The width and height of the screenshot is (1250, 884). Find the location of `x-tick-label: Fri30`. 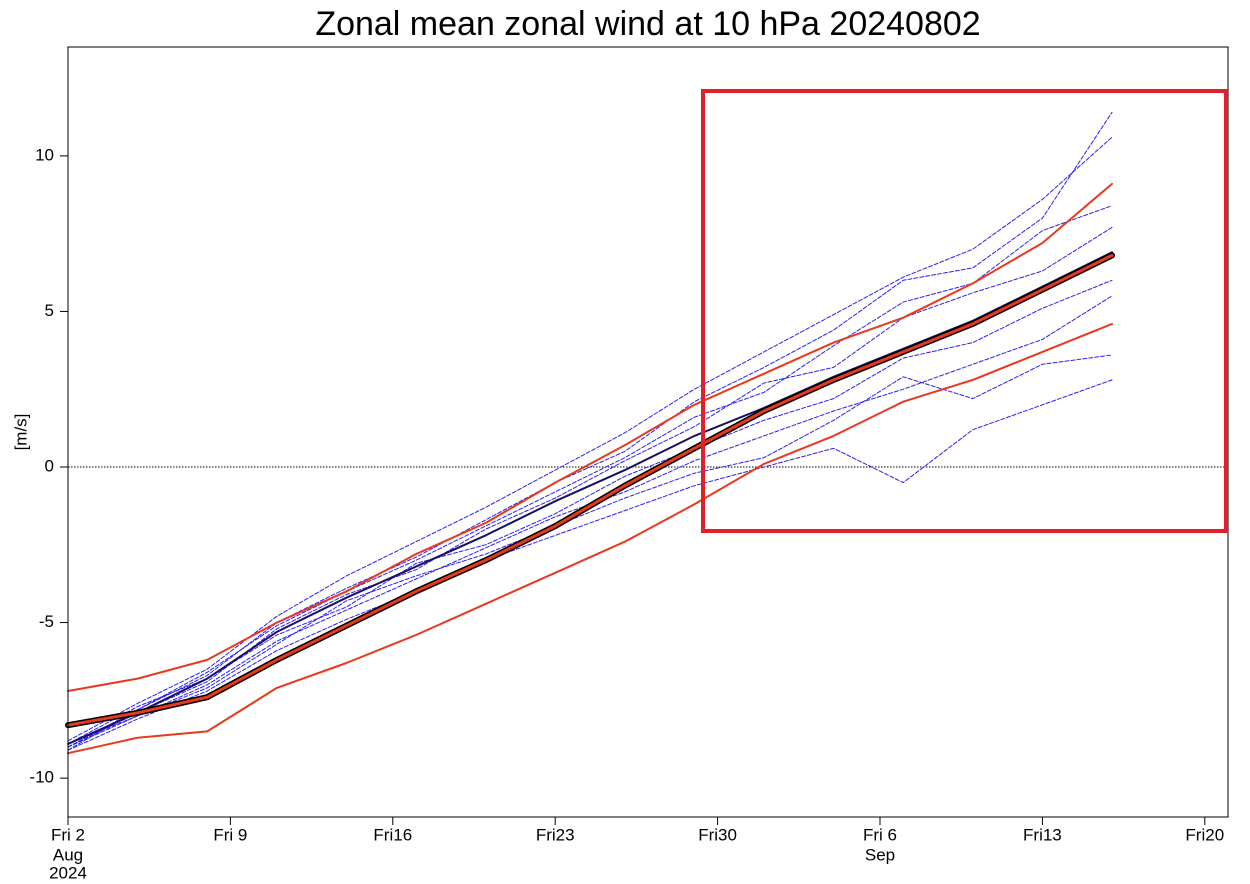

x-tick-label: Fri30 is located at coordinates (717, 834).